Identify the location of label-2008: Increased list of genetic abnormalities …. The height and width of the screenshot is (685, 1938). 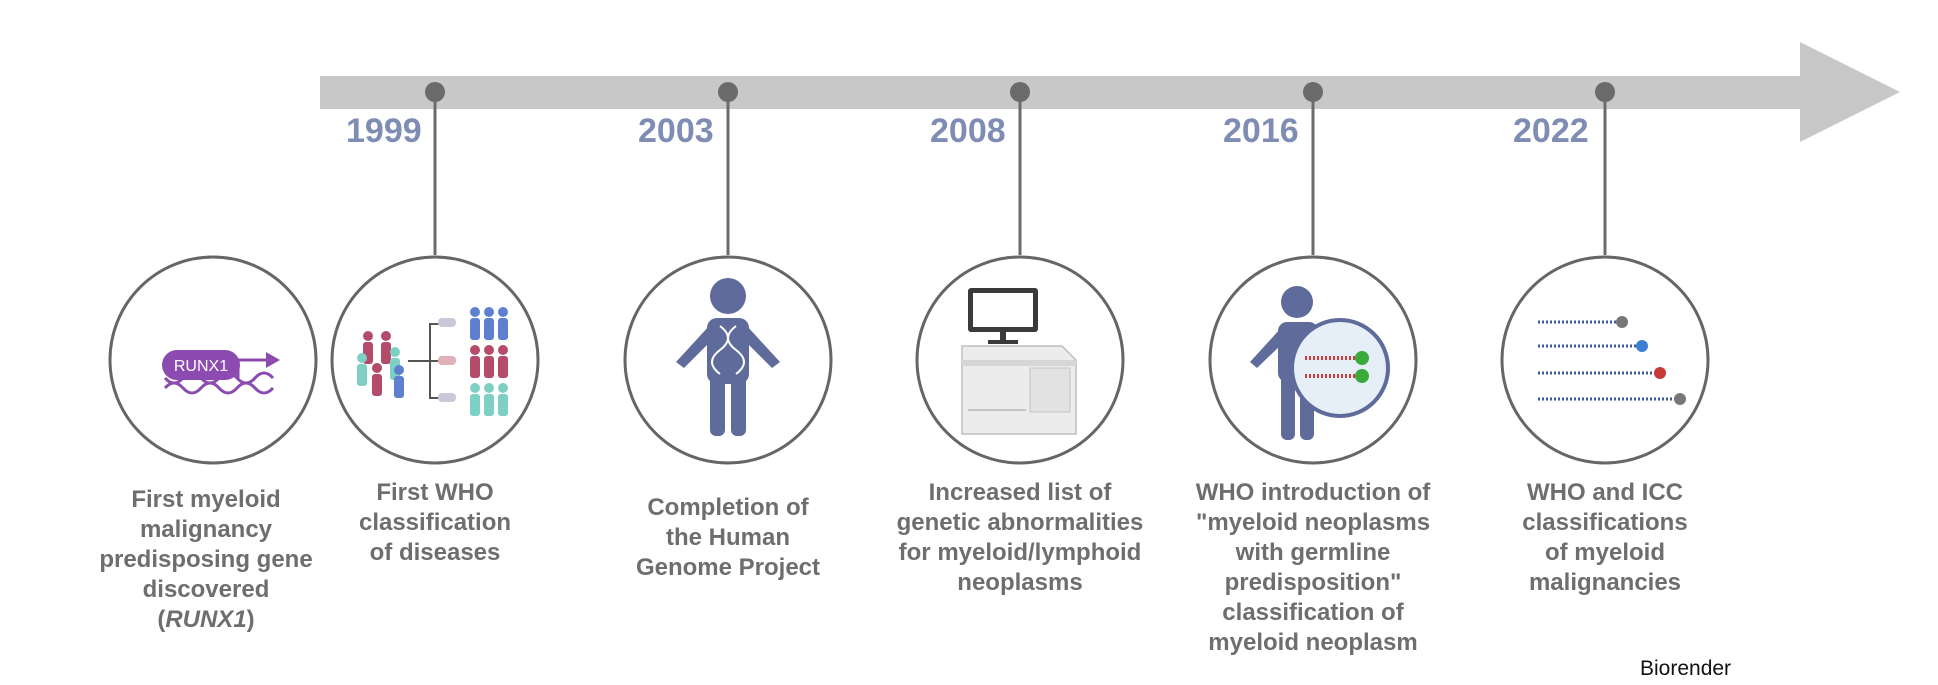
(1020, 538).